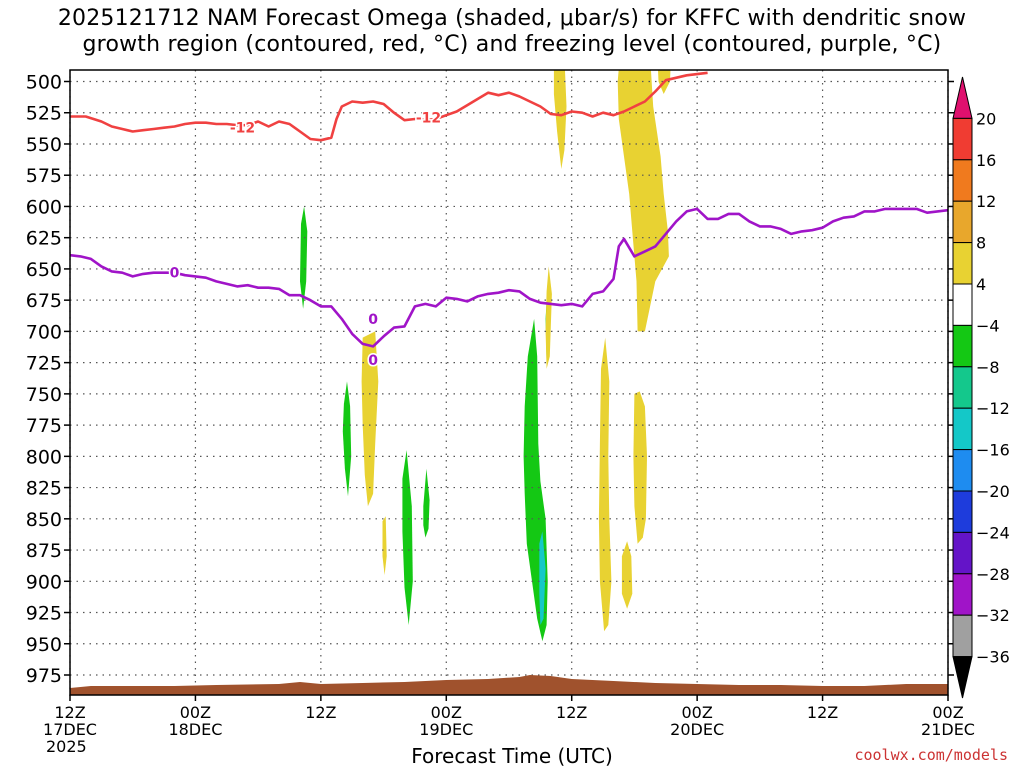  Describe the element at coordinates (696, 712) in the screenshot. I see `x-tick-label-60-0: 00Z` at that location.